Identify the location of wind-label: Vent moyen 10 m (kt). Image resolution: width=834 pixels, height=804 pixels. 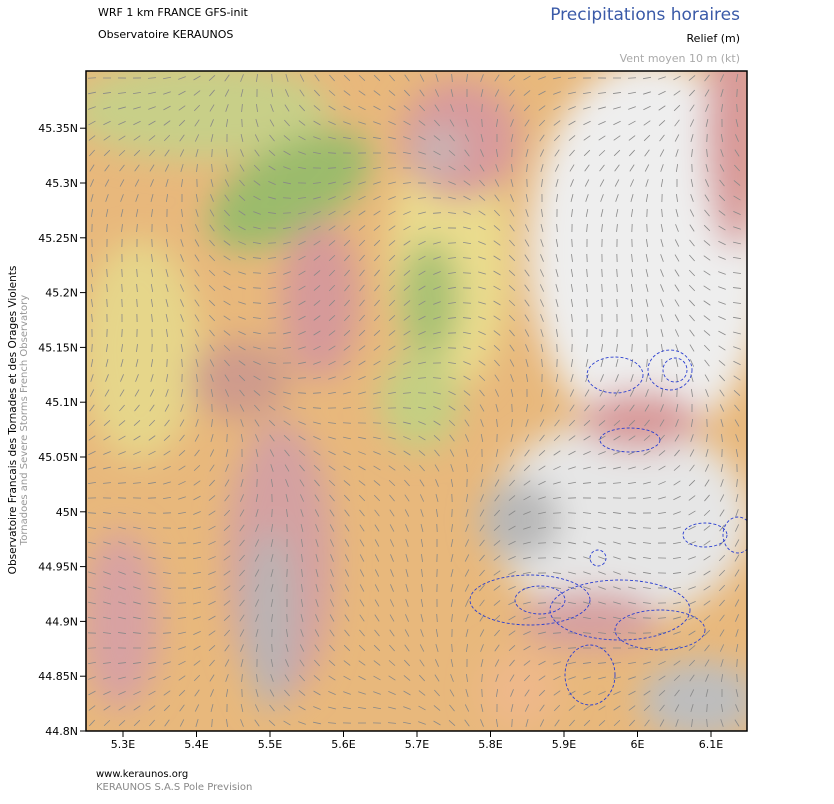
(680, 58).